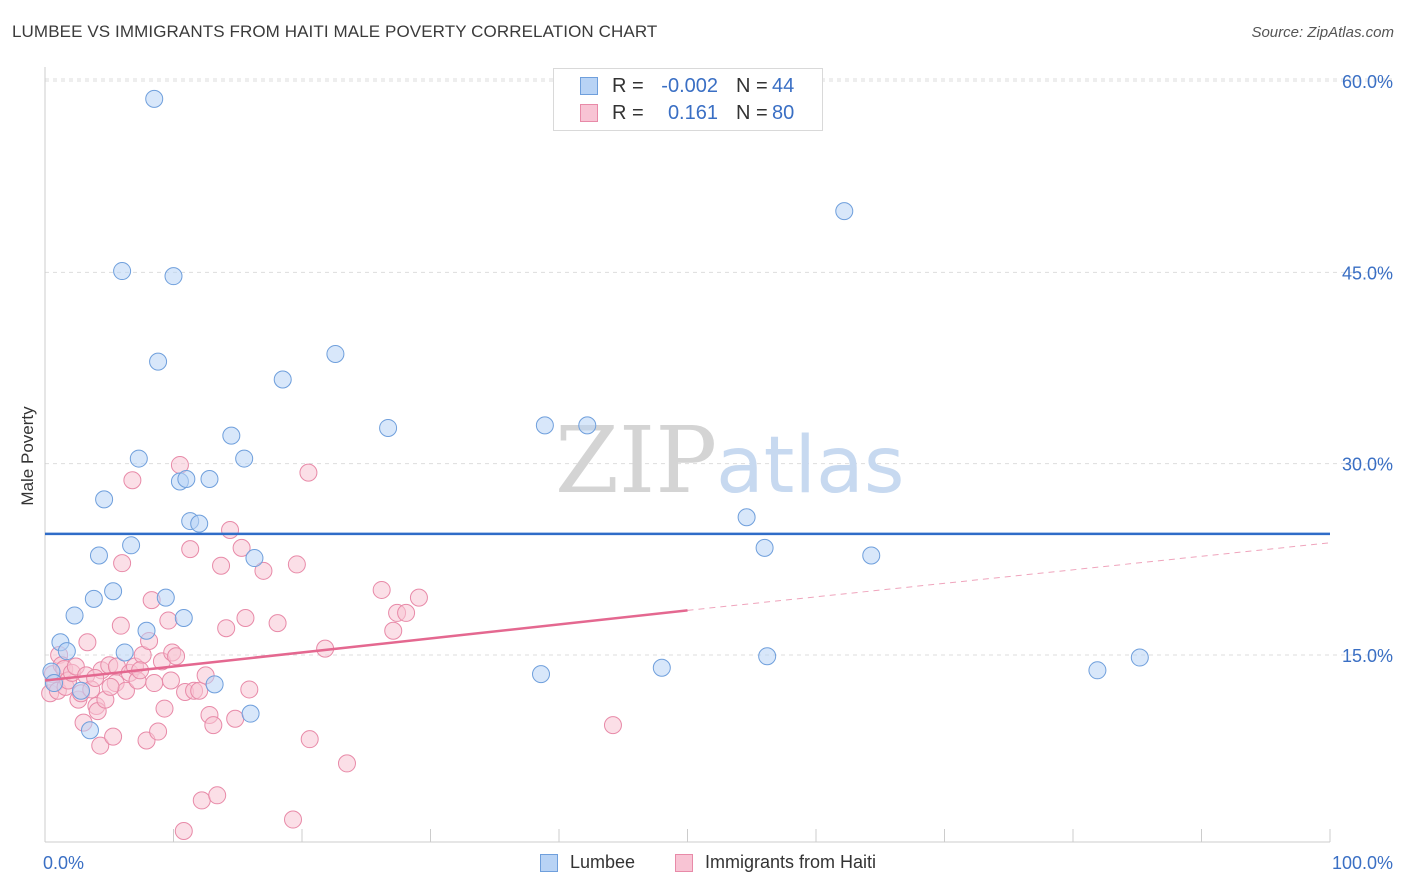 Image resolution: width=1406 pixels, height=892 pixels. Describe the element at coordinates (27, 456) in the screenshot. I see `y-axis-label: Male Poverty` at that location.